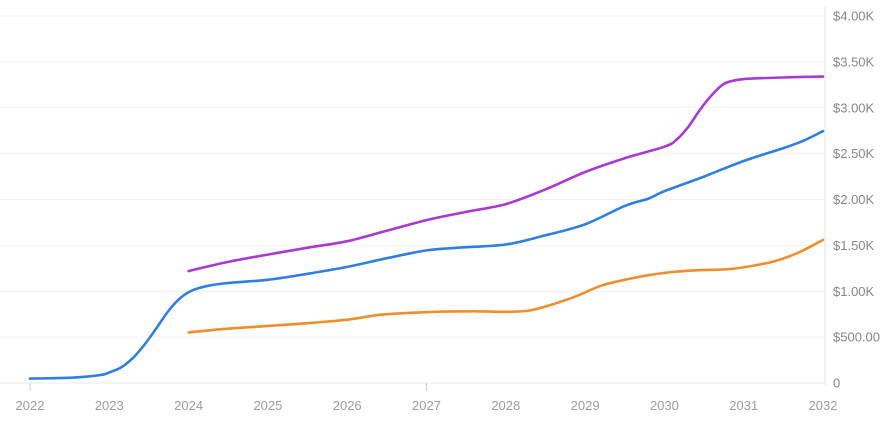 The height and width of the screenshot is (429, 888). I want to click on y-axis-label: $3.50K, so click(854, 61).